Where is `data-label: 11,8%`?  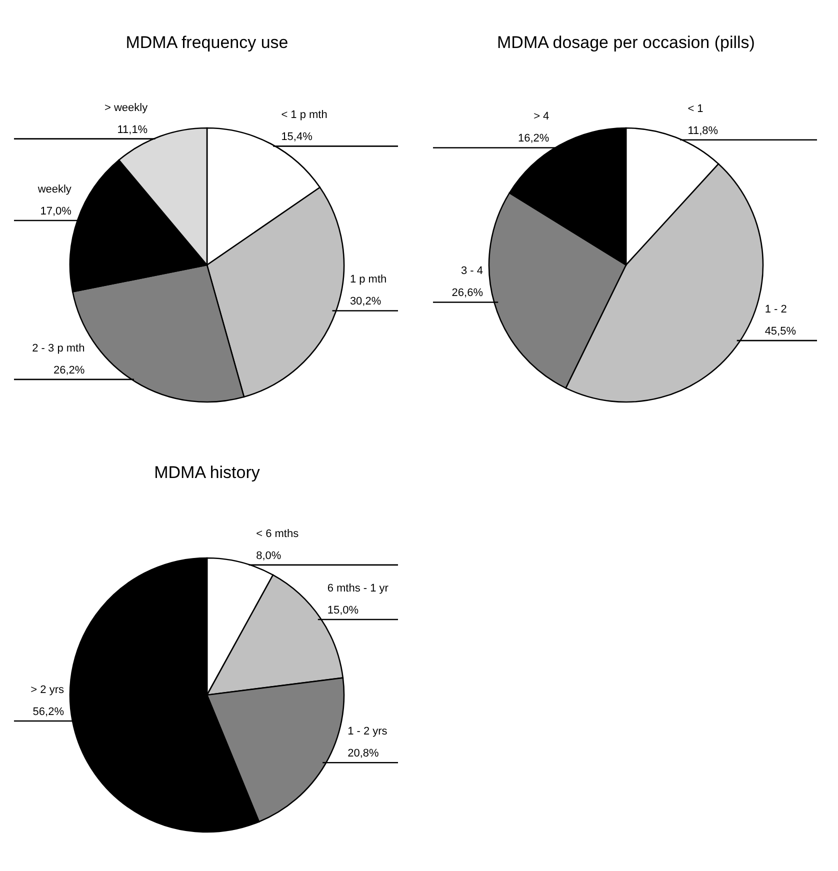 data-label: 11,8% is located at coordinates (703, 130).